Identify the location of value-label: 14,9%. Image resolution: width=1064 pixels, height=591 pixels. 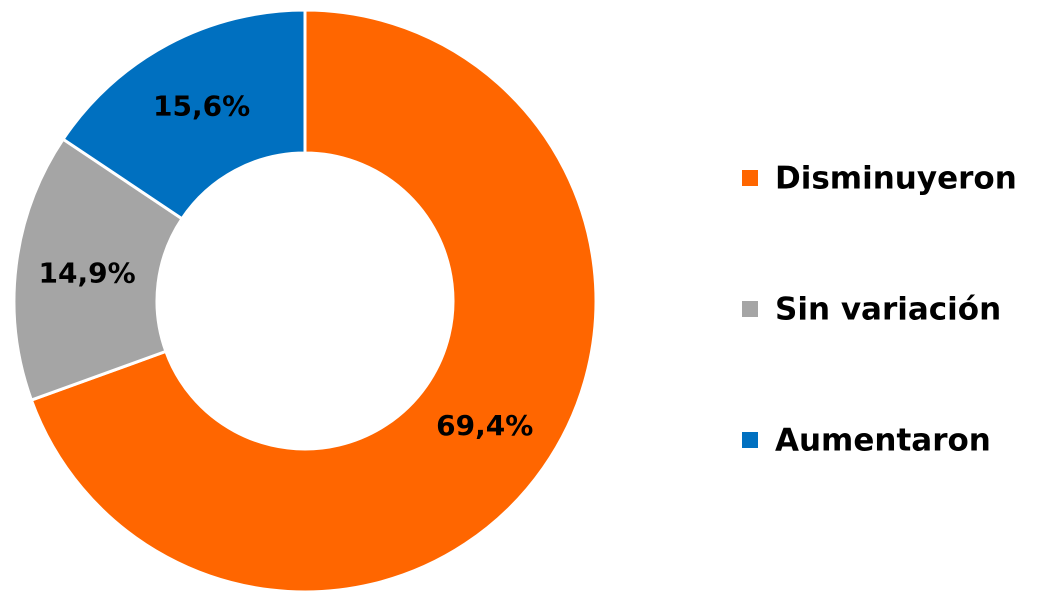
(87, 272).